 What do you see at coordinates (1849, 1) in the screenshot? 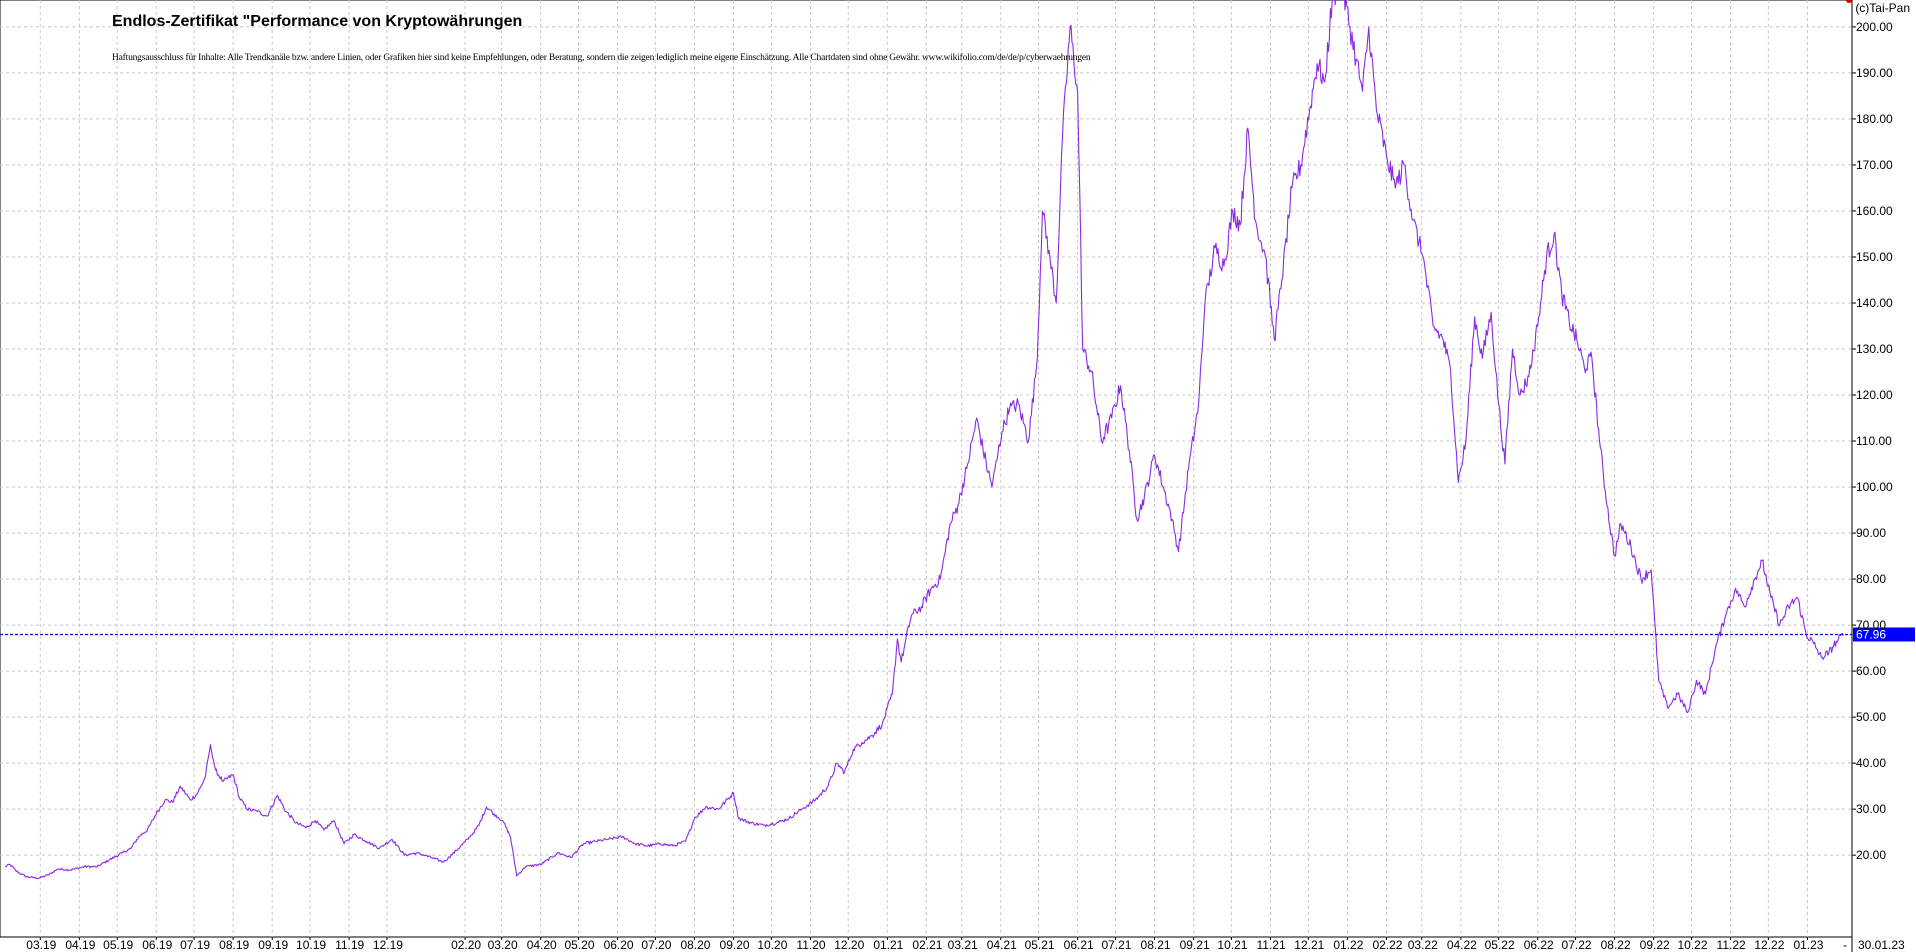
I see `corner-marker` at bounding box center [1849, 1].